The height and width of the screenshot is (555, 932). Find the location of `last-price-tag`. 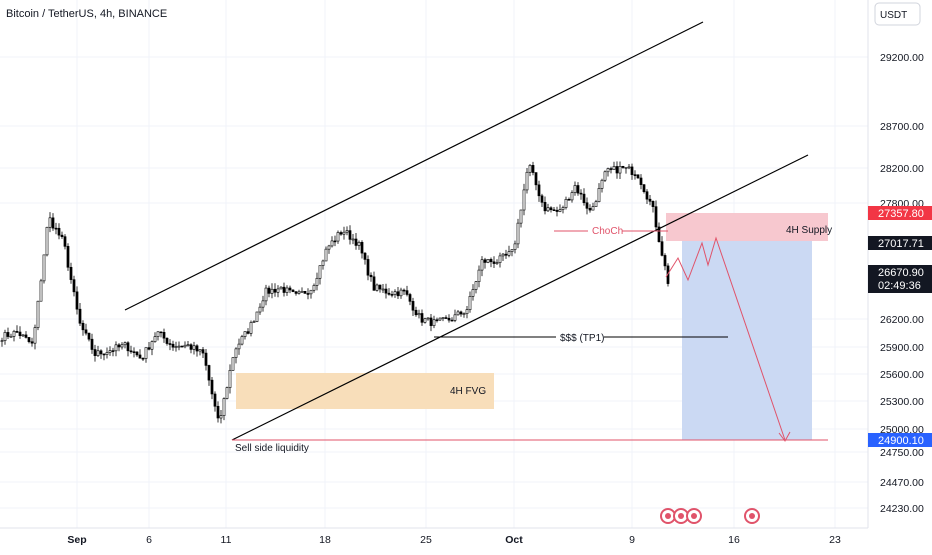

last-price-tag is located at coordinates (900, 279).